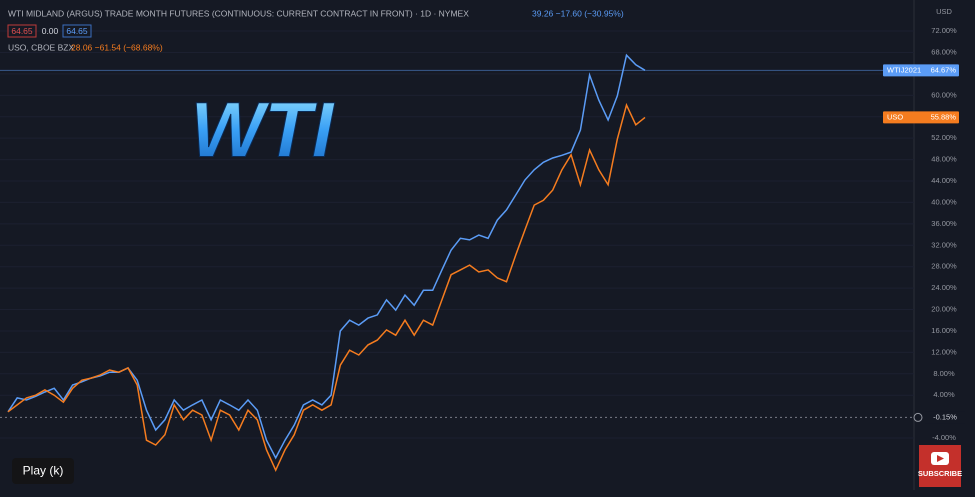  What do you see at coordinates (944, 394) in the screenshot?
I see `y-tick-label: 4.00%` at bounding box center [944, 394].